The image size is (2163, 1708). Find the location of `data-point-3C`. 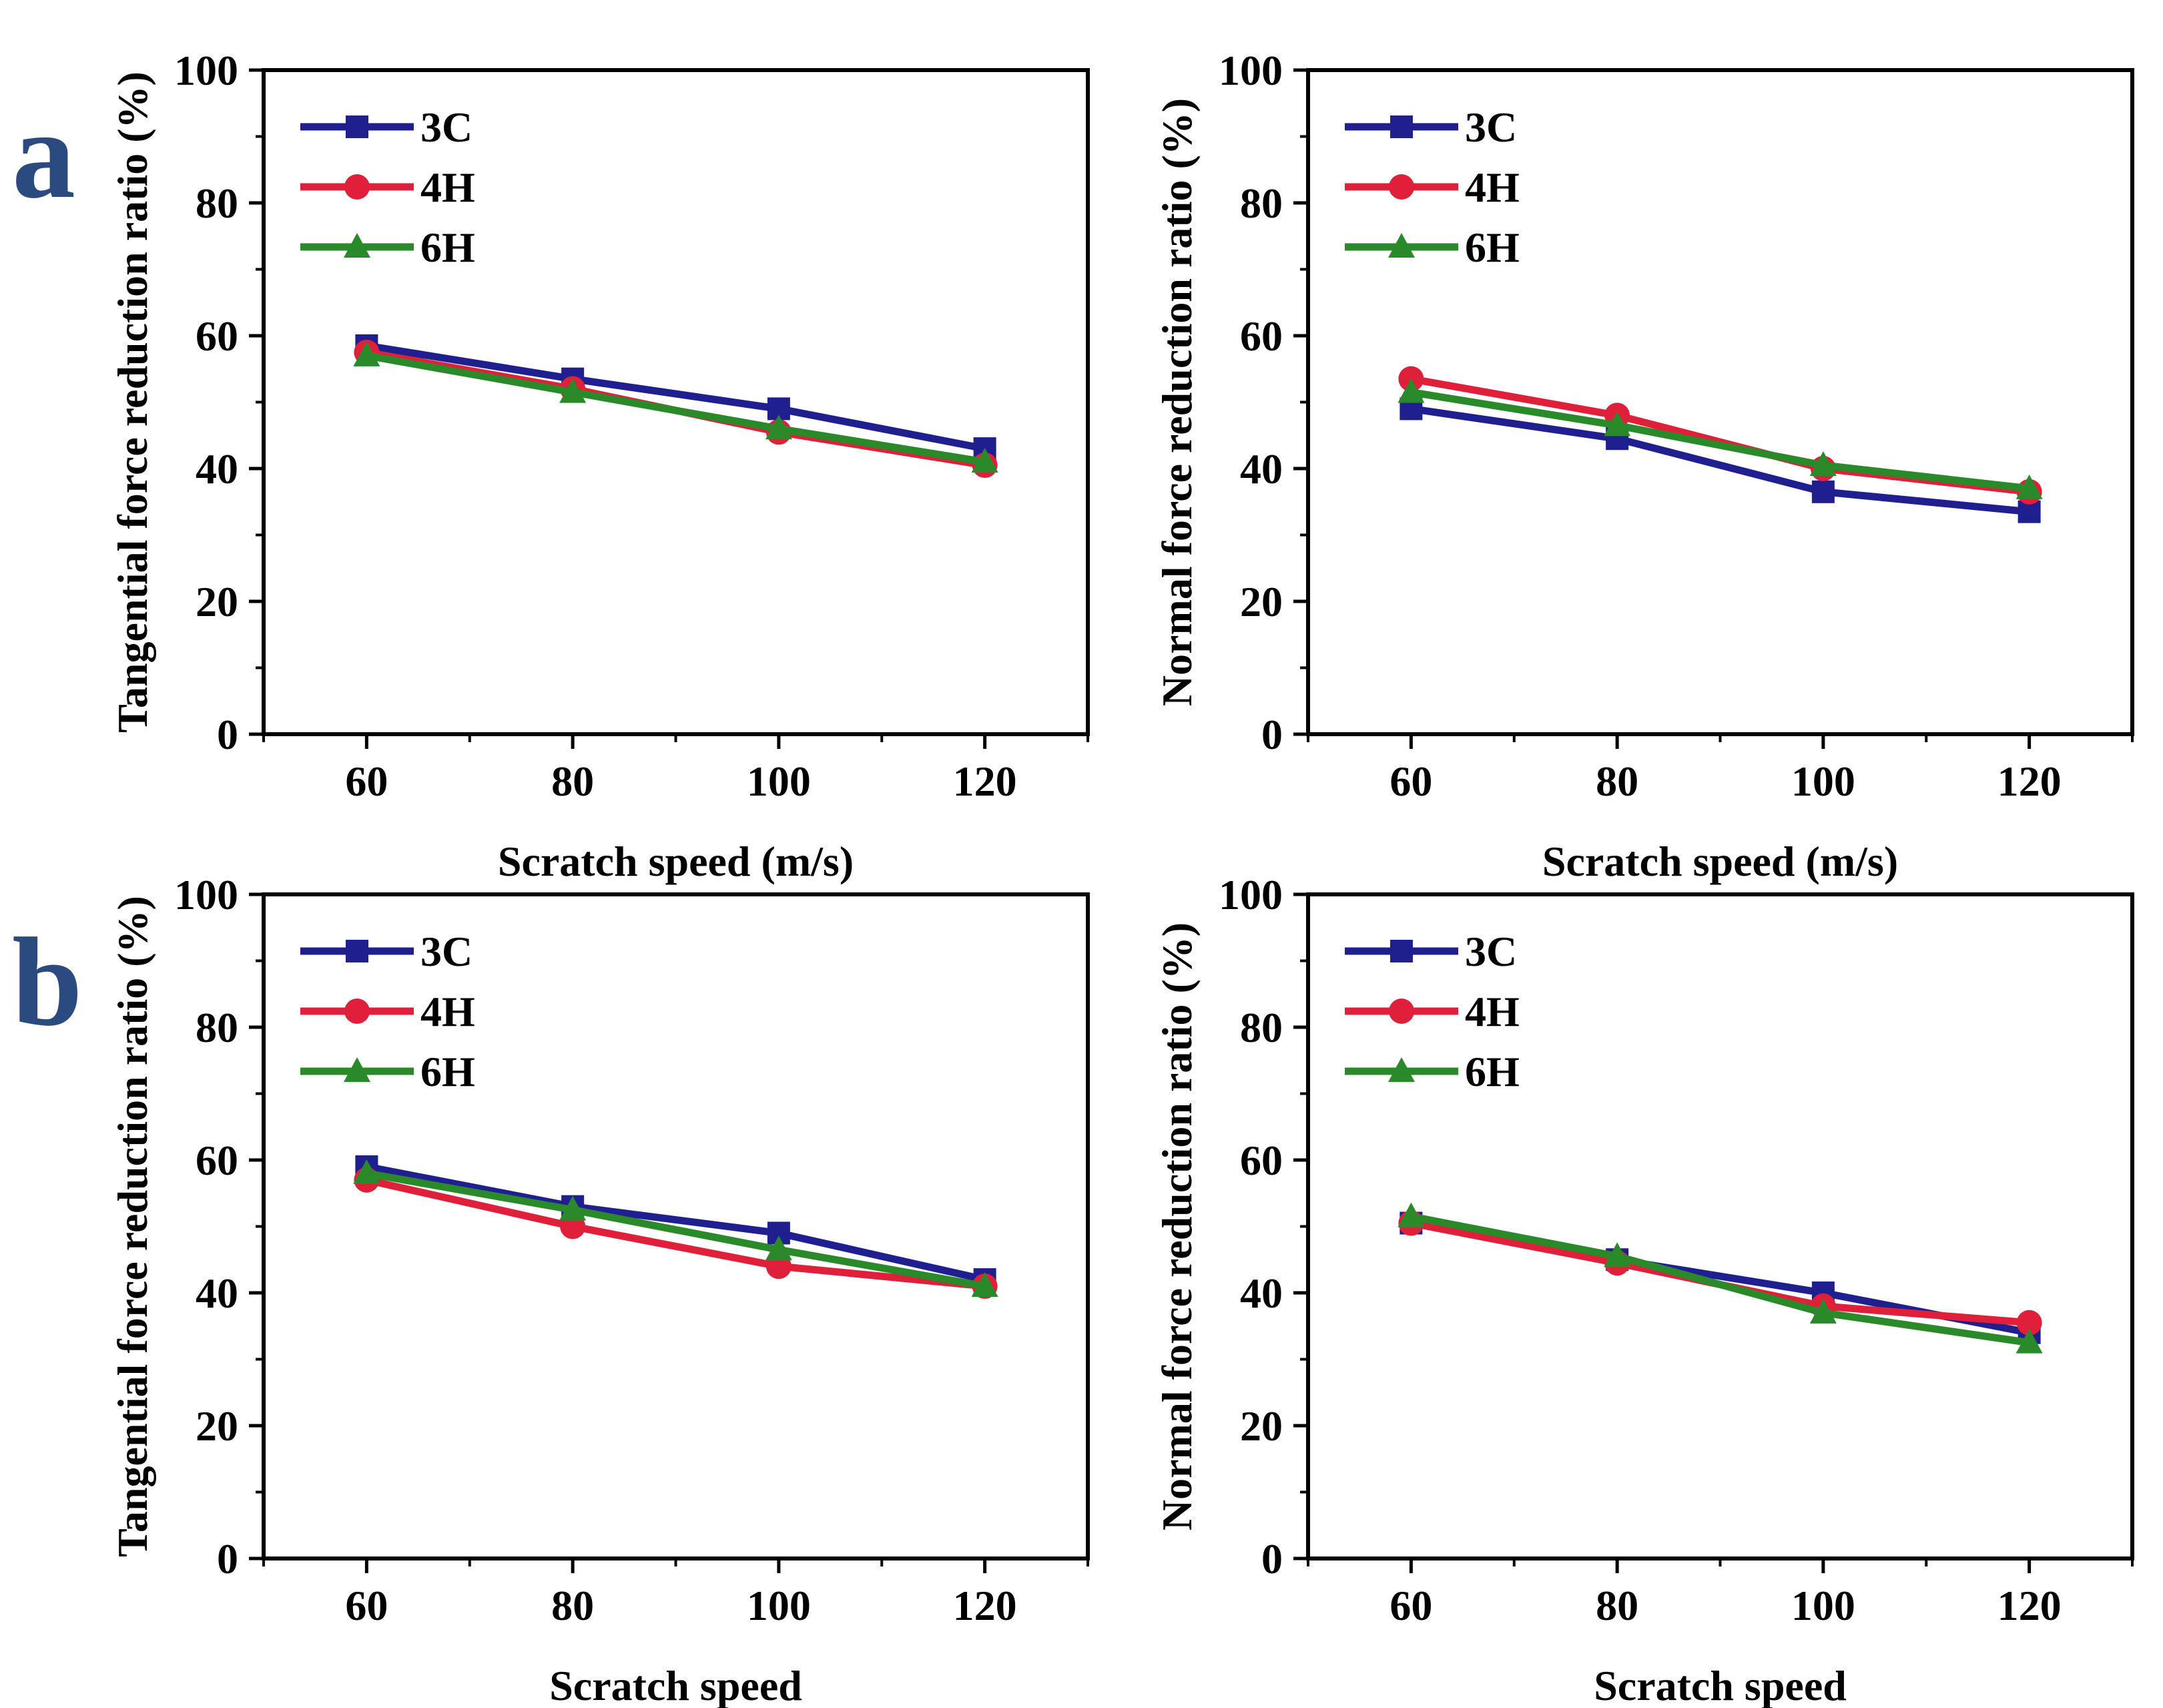

data-point-3C is located at coordinates (1823, 492).